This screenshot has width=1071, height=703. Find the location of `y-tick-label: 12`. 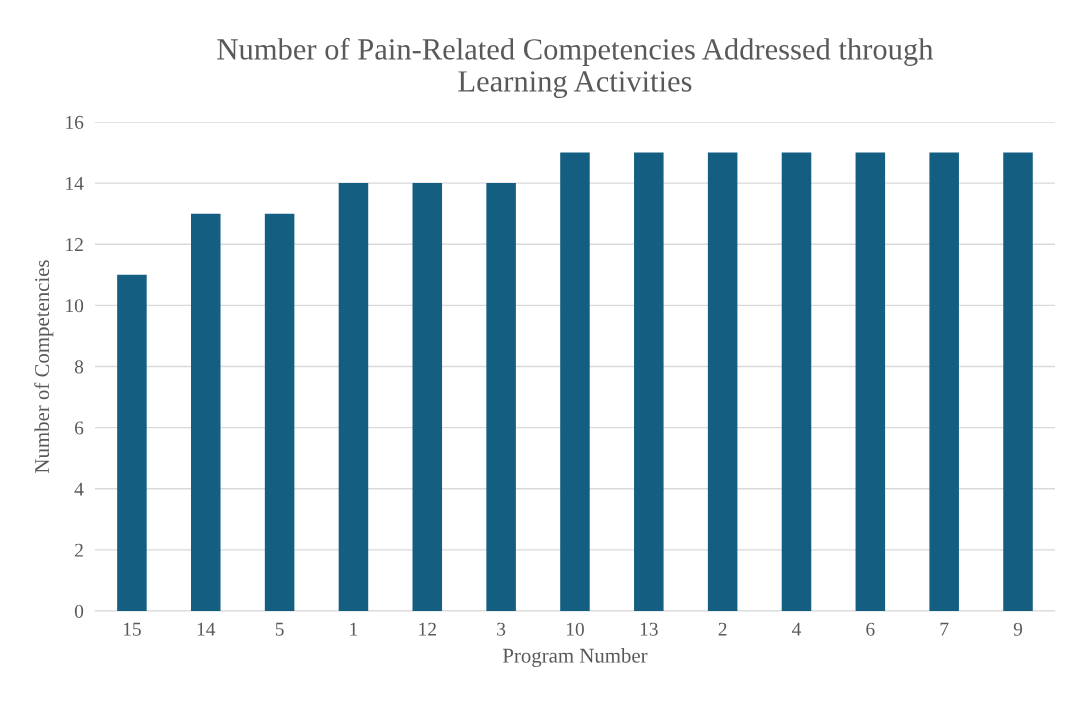

y-tick-label: 12 is located at coordinates (74, 244).